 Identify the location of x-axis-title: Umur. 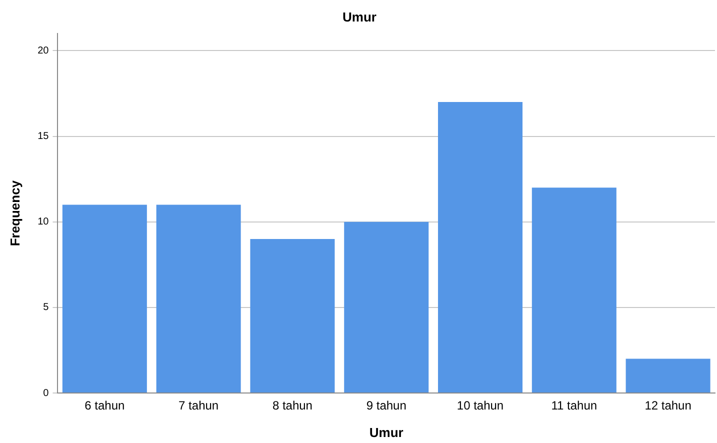
(386, 432).